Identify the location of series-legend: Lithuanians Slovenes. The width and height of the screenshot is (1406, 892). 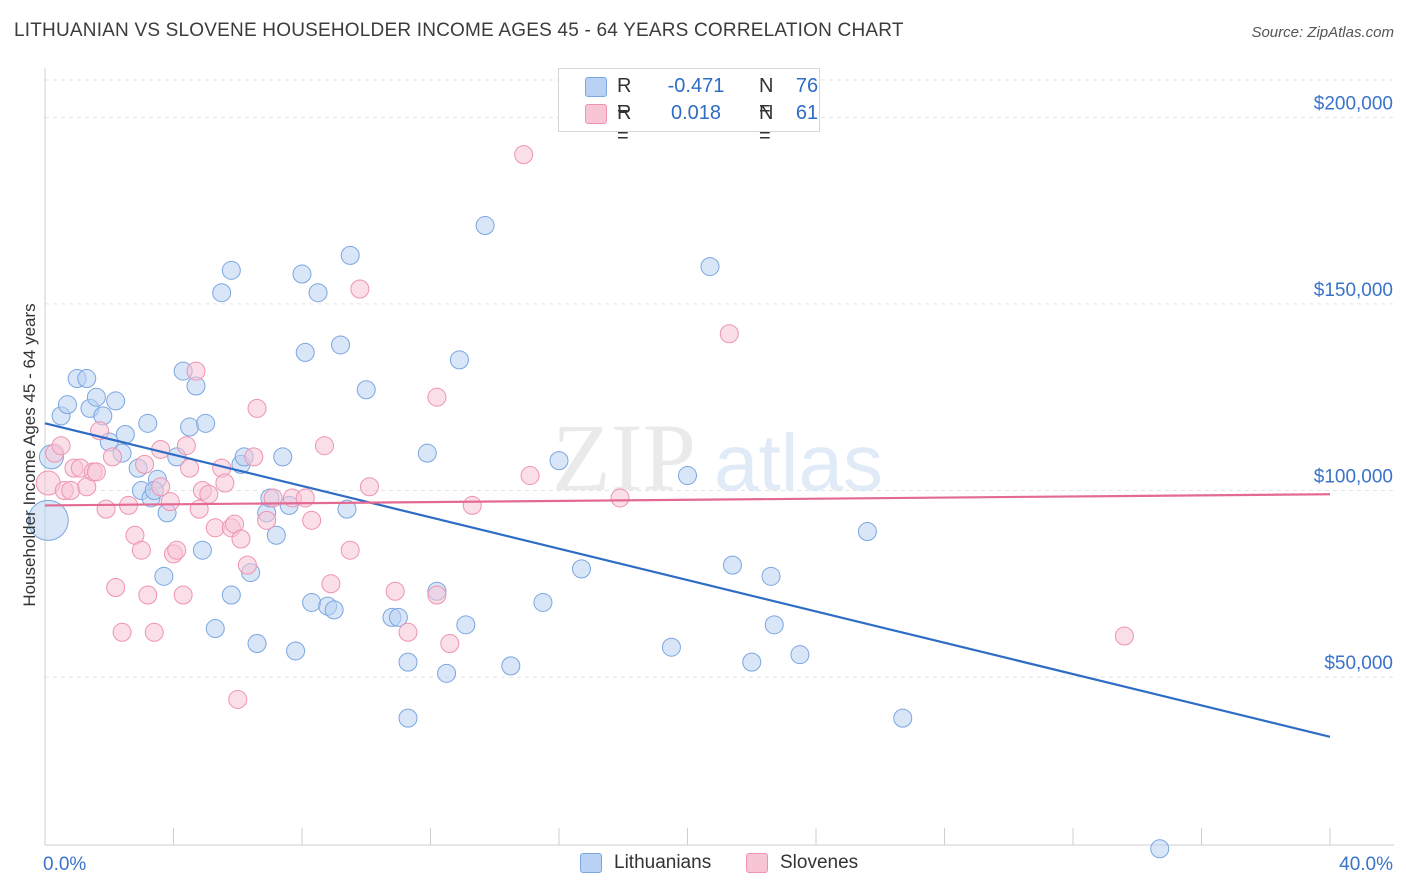
(703, 865).